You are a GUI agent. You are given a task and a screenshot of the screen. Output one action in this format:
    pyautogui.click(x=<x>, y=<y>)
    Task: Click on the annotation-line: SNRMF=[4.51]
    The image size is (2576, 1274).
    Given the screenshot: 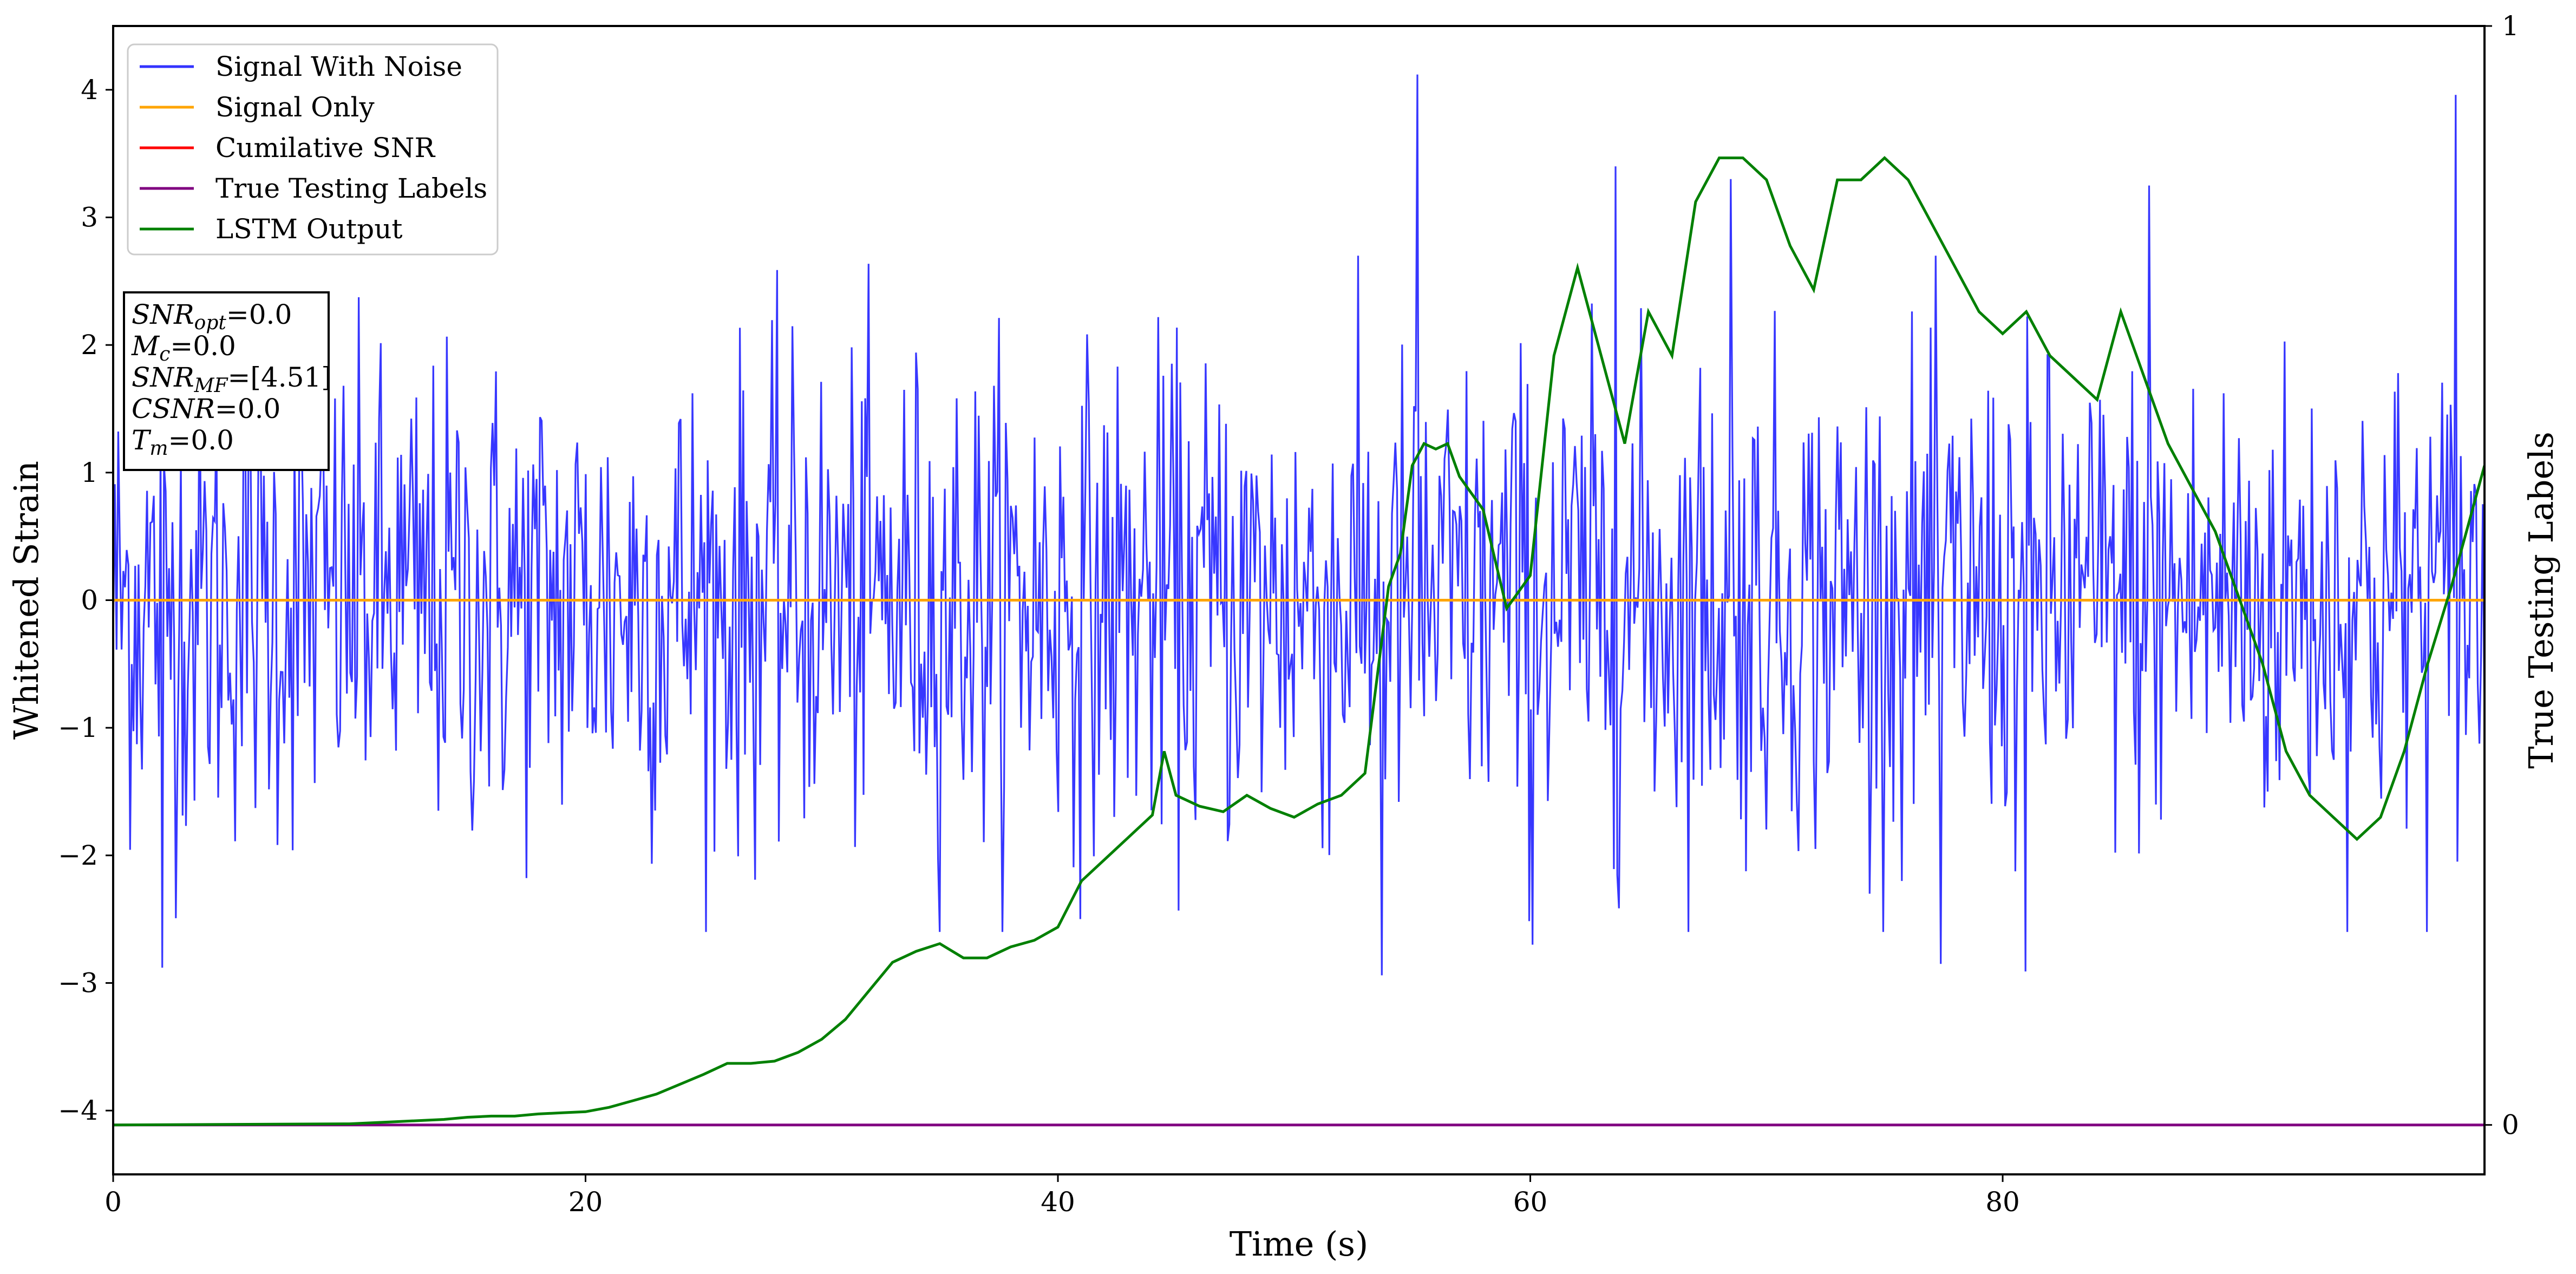 What is the action you would take?
    pyautogui.click(x=232, y=379)
    